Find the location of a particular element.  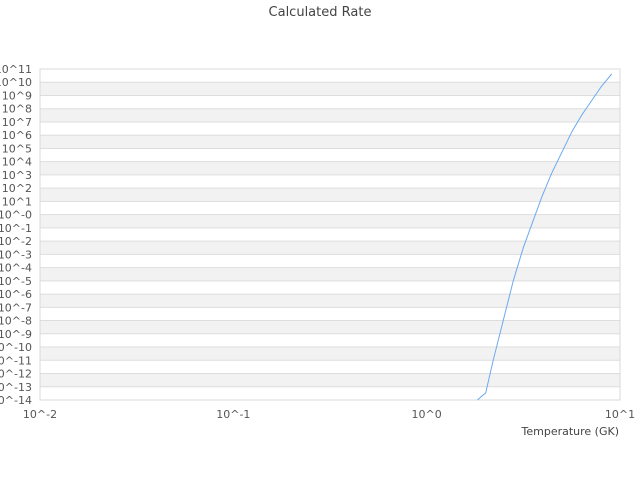

y-tick-label: 10^-12 is located at coordinates (16, 374).